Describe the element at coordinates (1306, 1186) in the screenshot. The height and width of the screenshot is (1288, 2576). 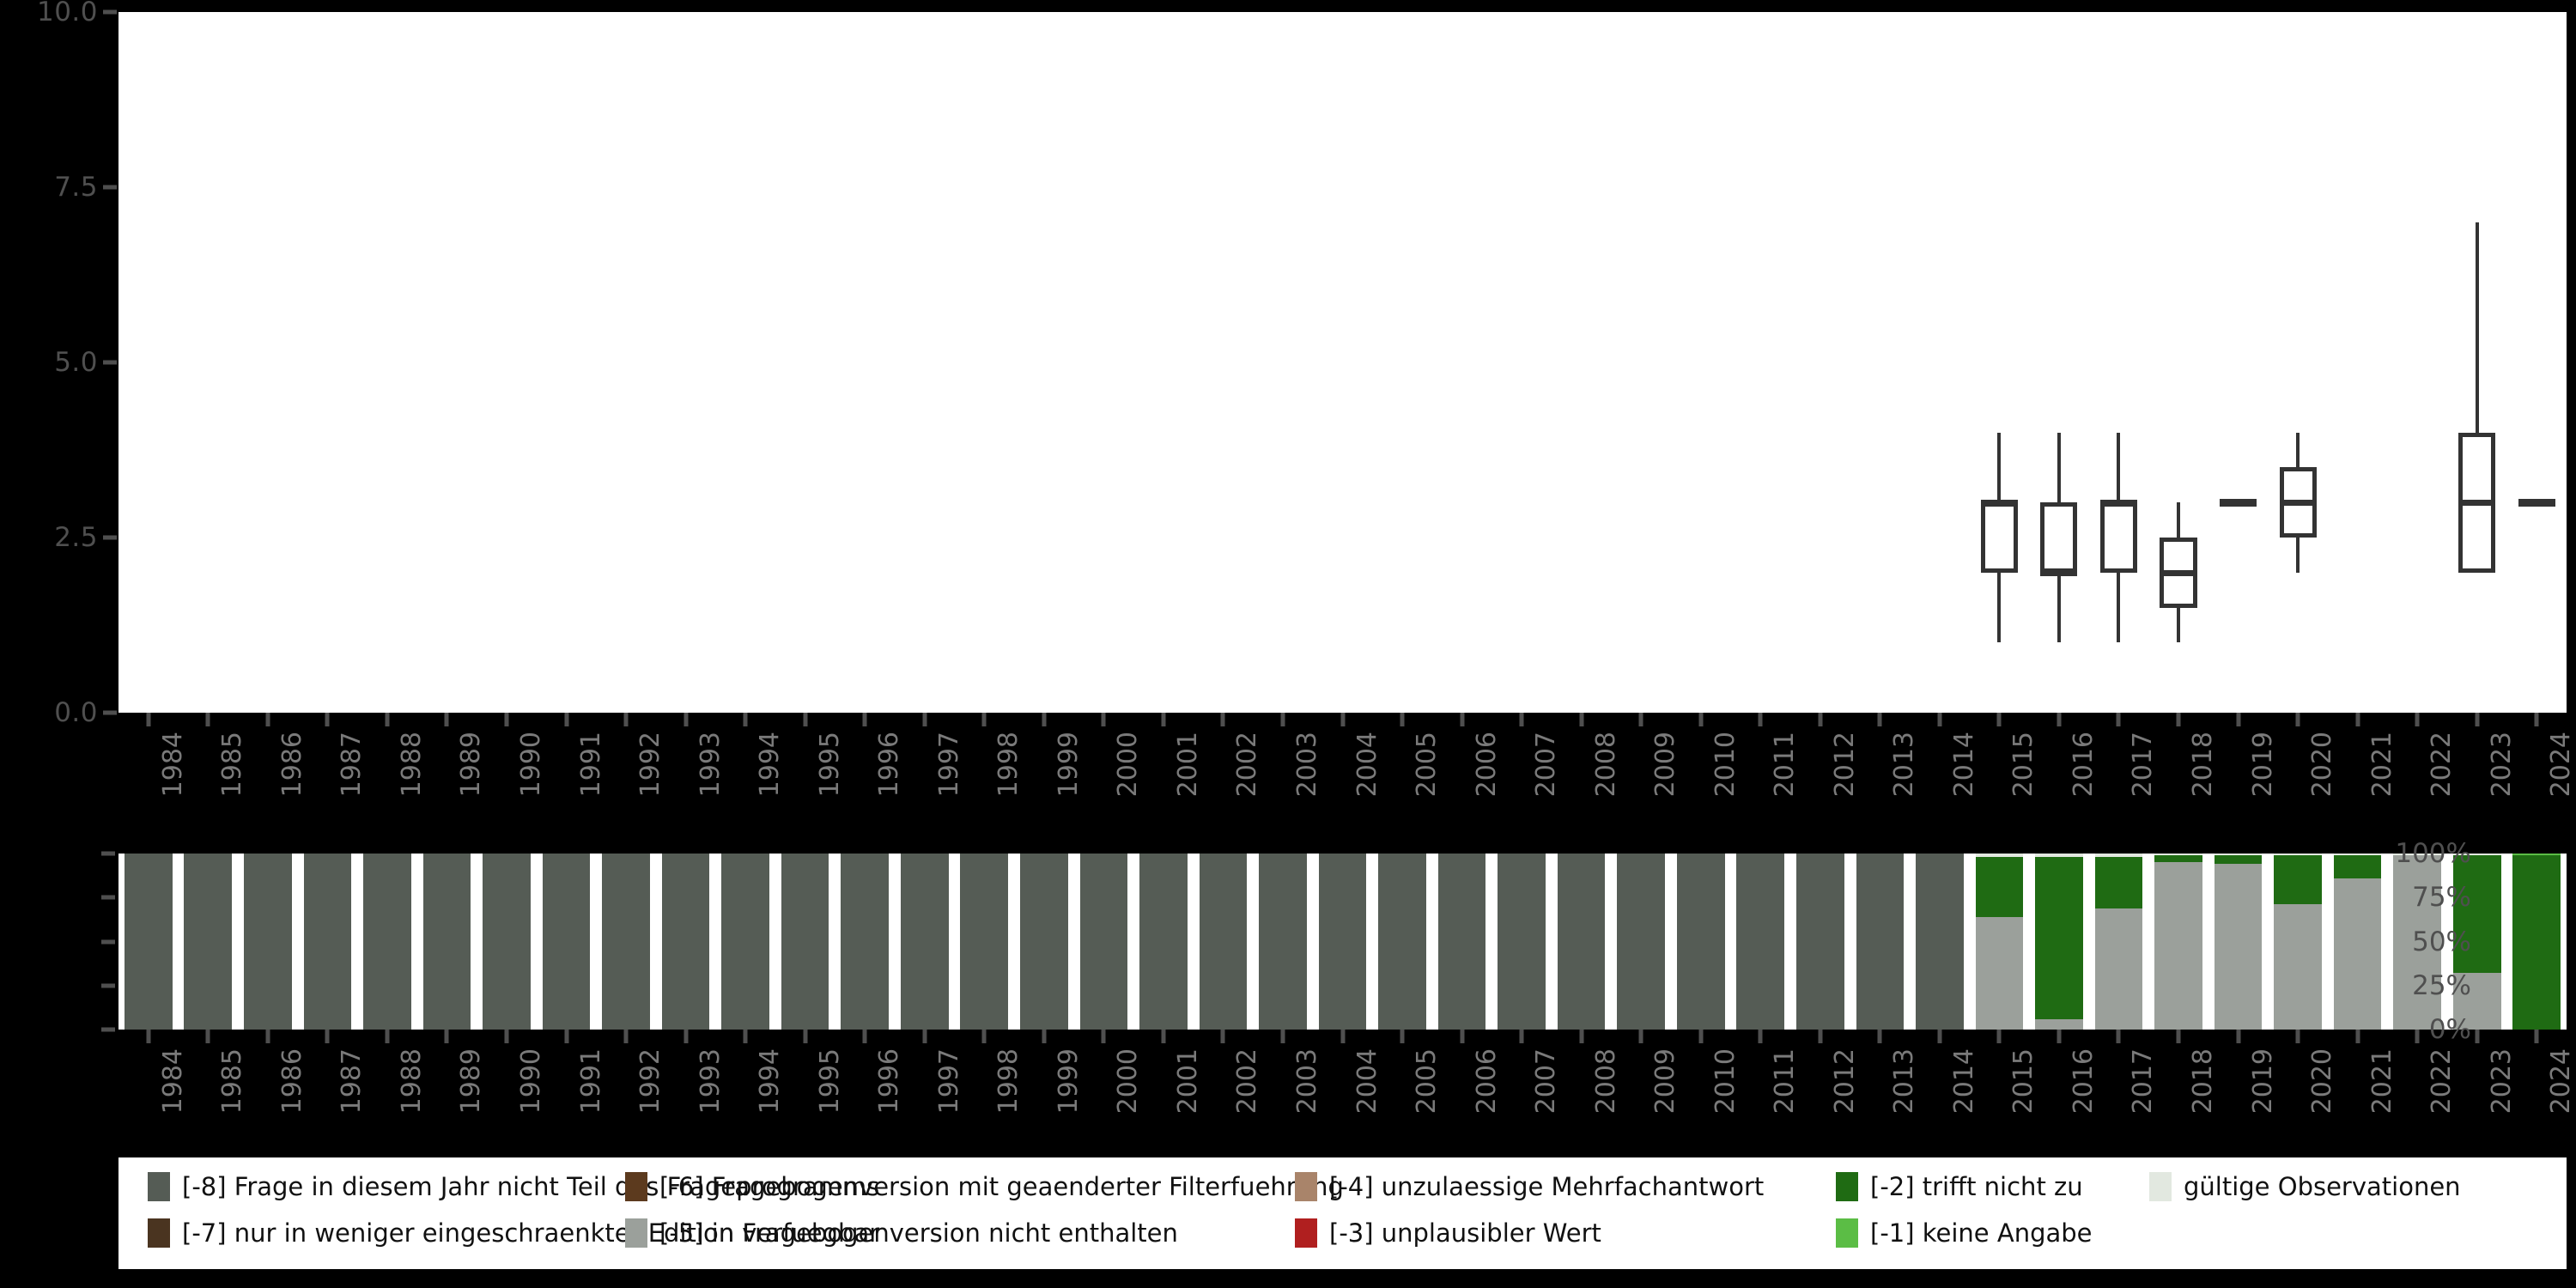
I see `legend-swatch-m4` at that location.